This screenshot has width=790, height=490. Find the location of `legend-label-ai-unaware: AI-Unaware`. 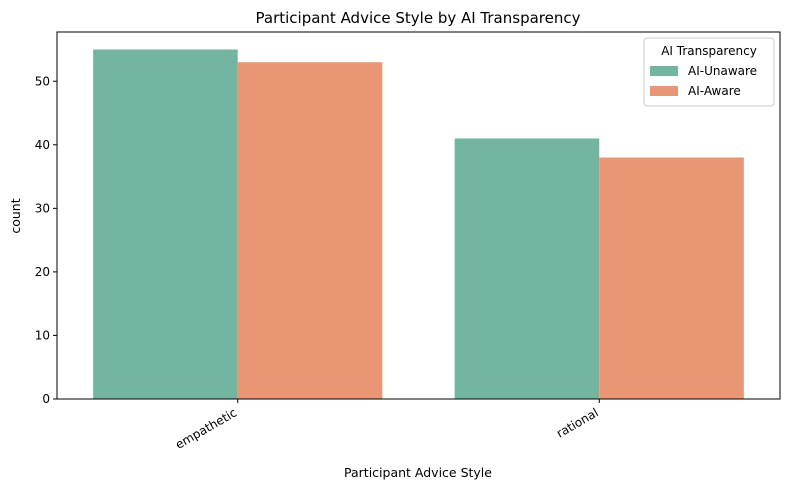

legend-label-ai-unaware: AI-Unaware is located at coordinates (722, 71).